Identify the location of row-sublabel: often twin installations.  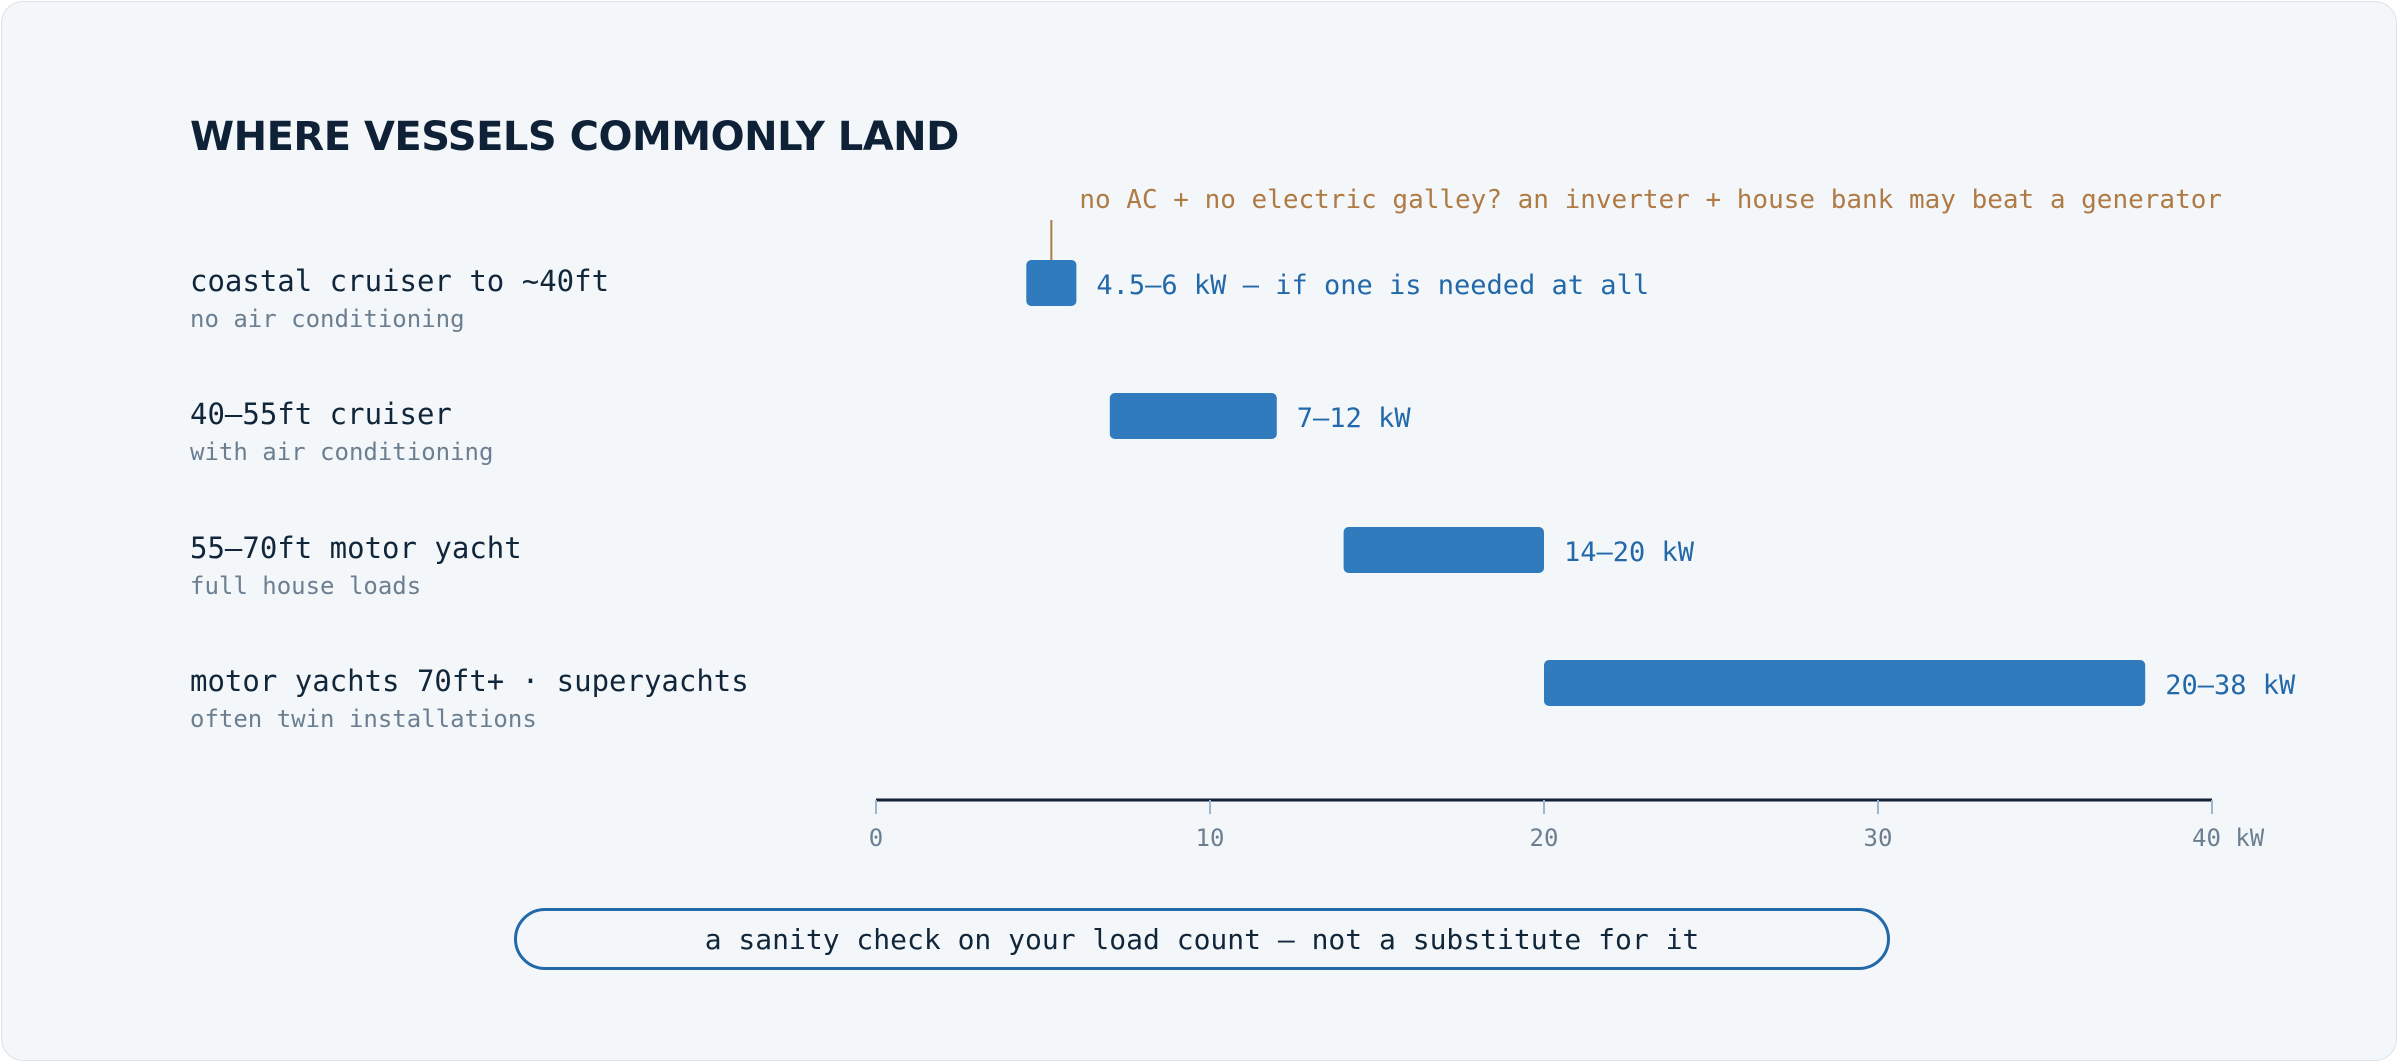
(363, 719).